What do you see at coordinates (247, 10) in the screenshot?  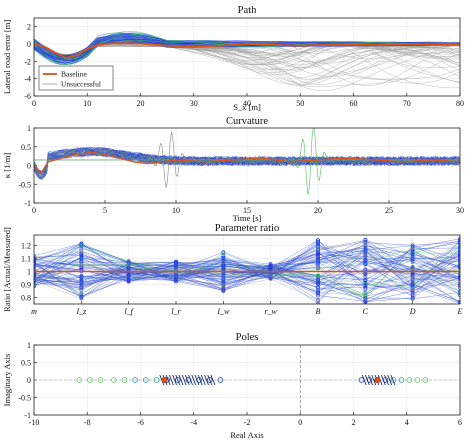 I see `chart-title: Path` at bounding box center [247, 10].